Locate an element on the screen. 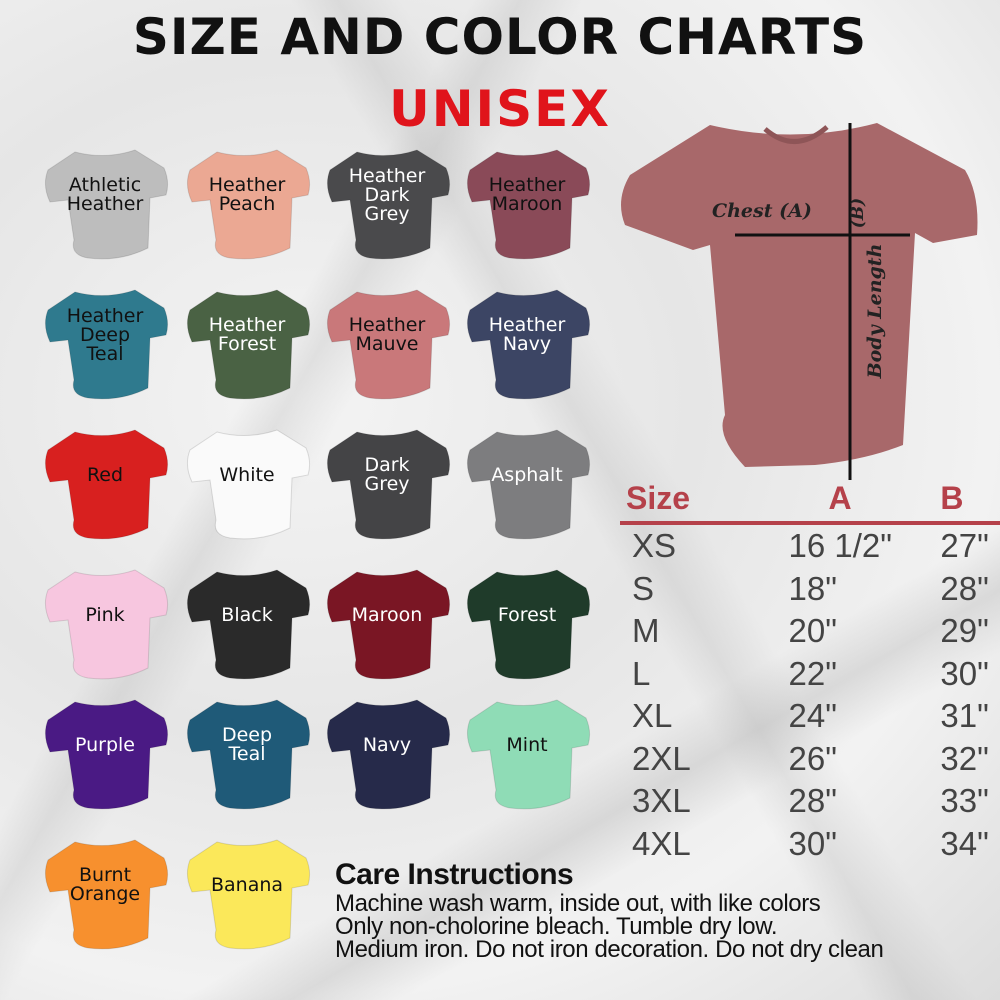 This screenshot has width=1000, height=1000. color-name: Banana is located at coordinates (247, 885).